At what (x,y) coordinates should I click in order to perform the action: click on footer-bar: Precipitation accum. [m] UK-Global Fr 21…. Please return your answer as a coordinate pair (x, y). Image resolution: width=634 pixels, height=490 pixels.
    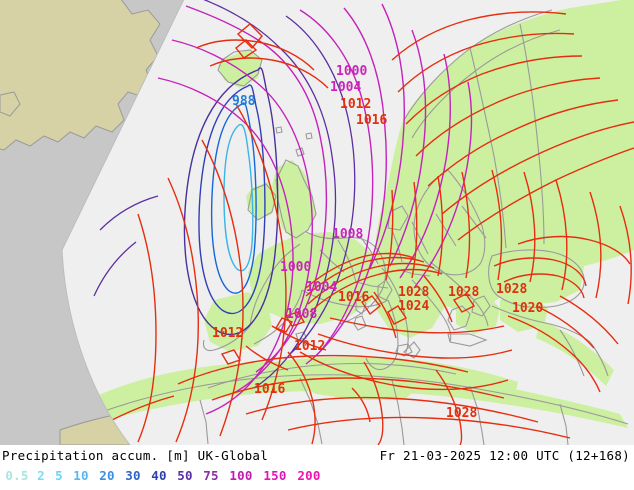
    Looking at the image, I should click on (317, 467).